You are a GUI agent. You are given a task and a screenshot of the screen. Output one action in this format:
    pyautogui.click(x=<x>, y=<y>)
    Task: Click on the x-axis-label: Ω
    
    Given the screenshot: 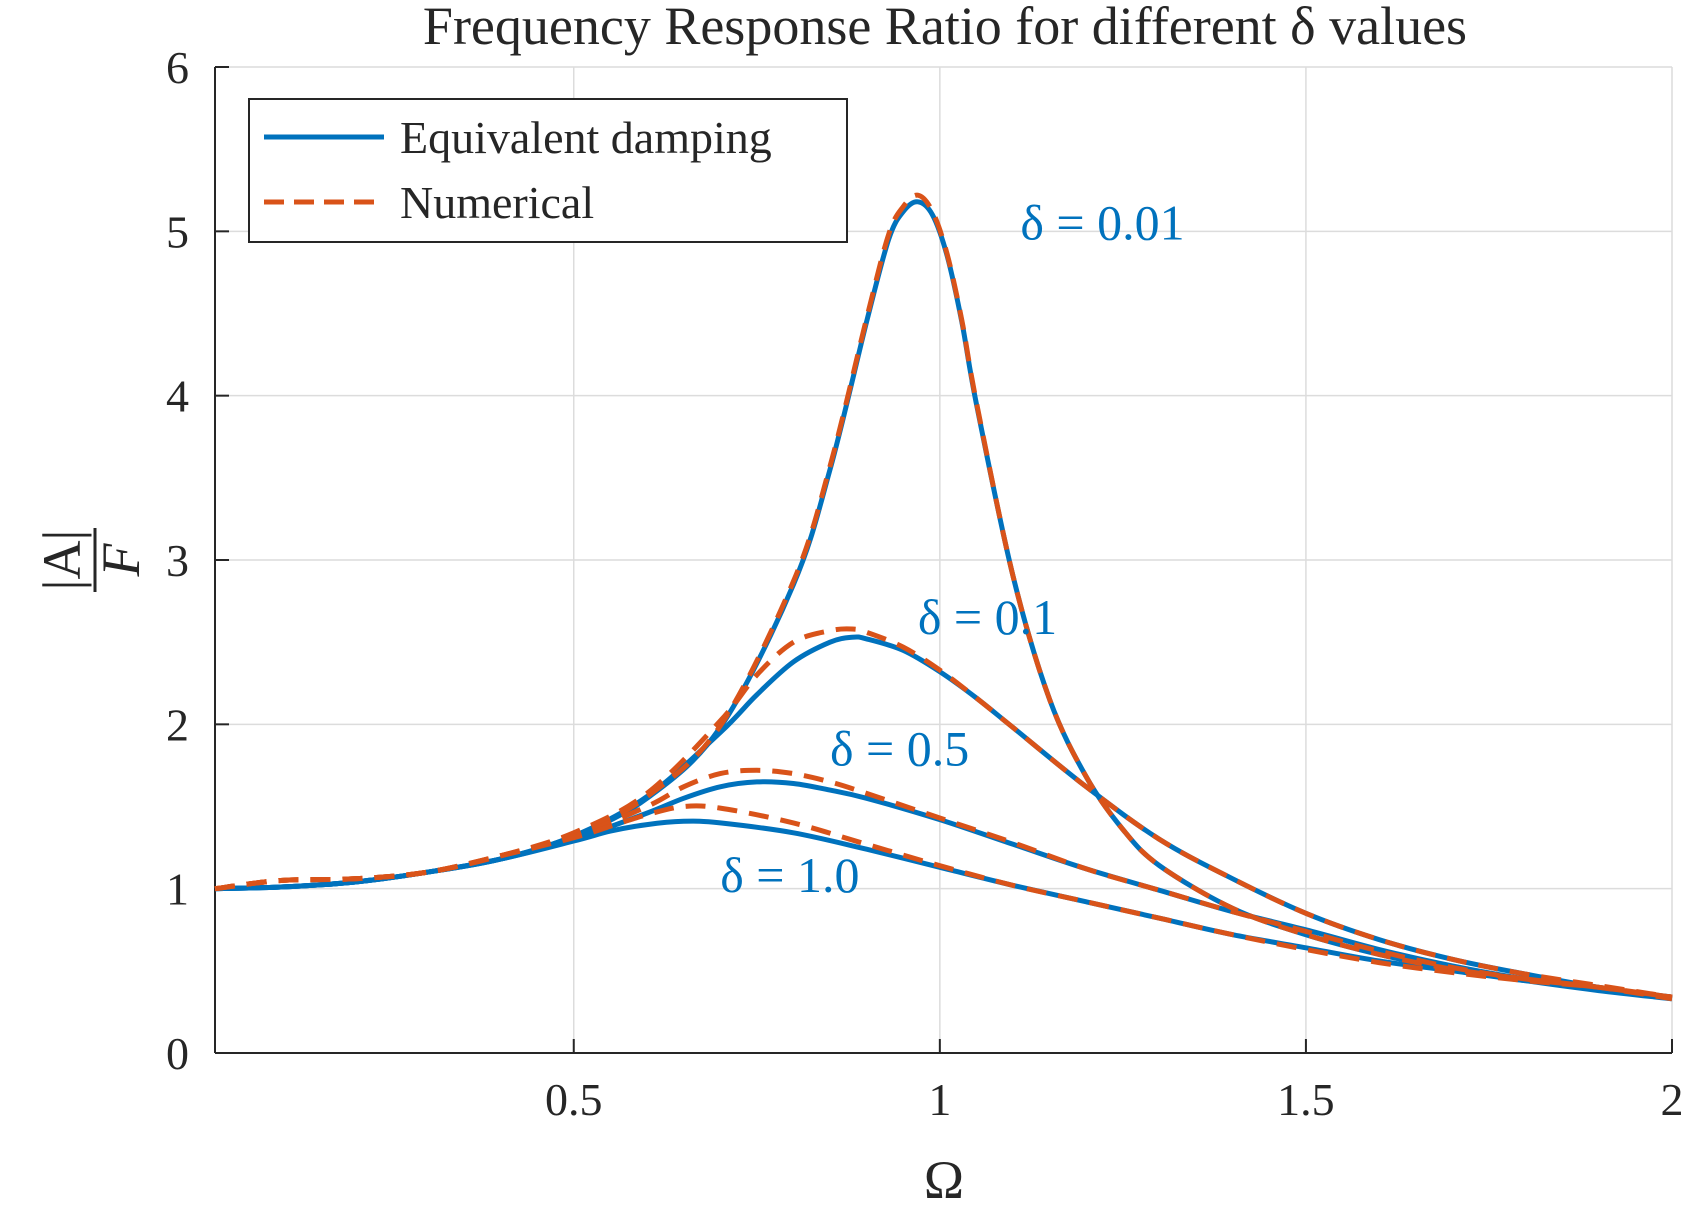 What is the action you would take?
    pyautogui.click(x=944, y=1178)
    